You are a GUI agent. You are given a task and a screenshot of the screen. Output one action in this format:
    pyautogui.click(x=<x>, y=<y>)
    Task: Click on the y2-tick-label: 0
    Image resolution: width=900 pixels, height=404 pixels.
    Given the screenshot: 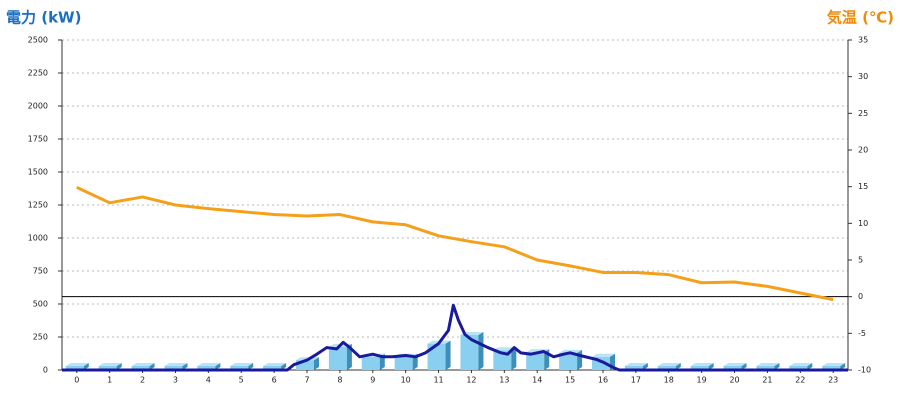 What is the action you would take?
    pyautogui.click(x=860, y=296)
    